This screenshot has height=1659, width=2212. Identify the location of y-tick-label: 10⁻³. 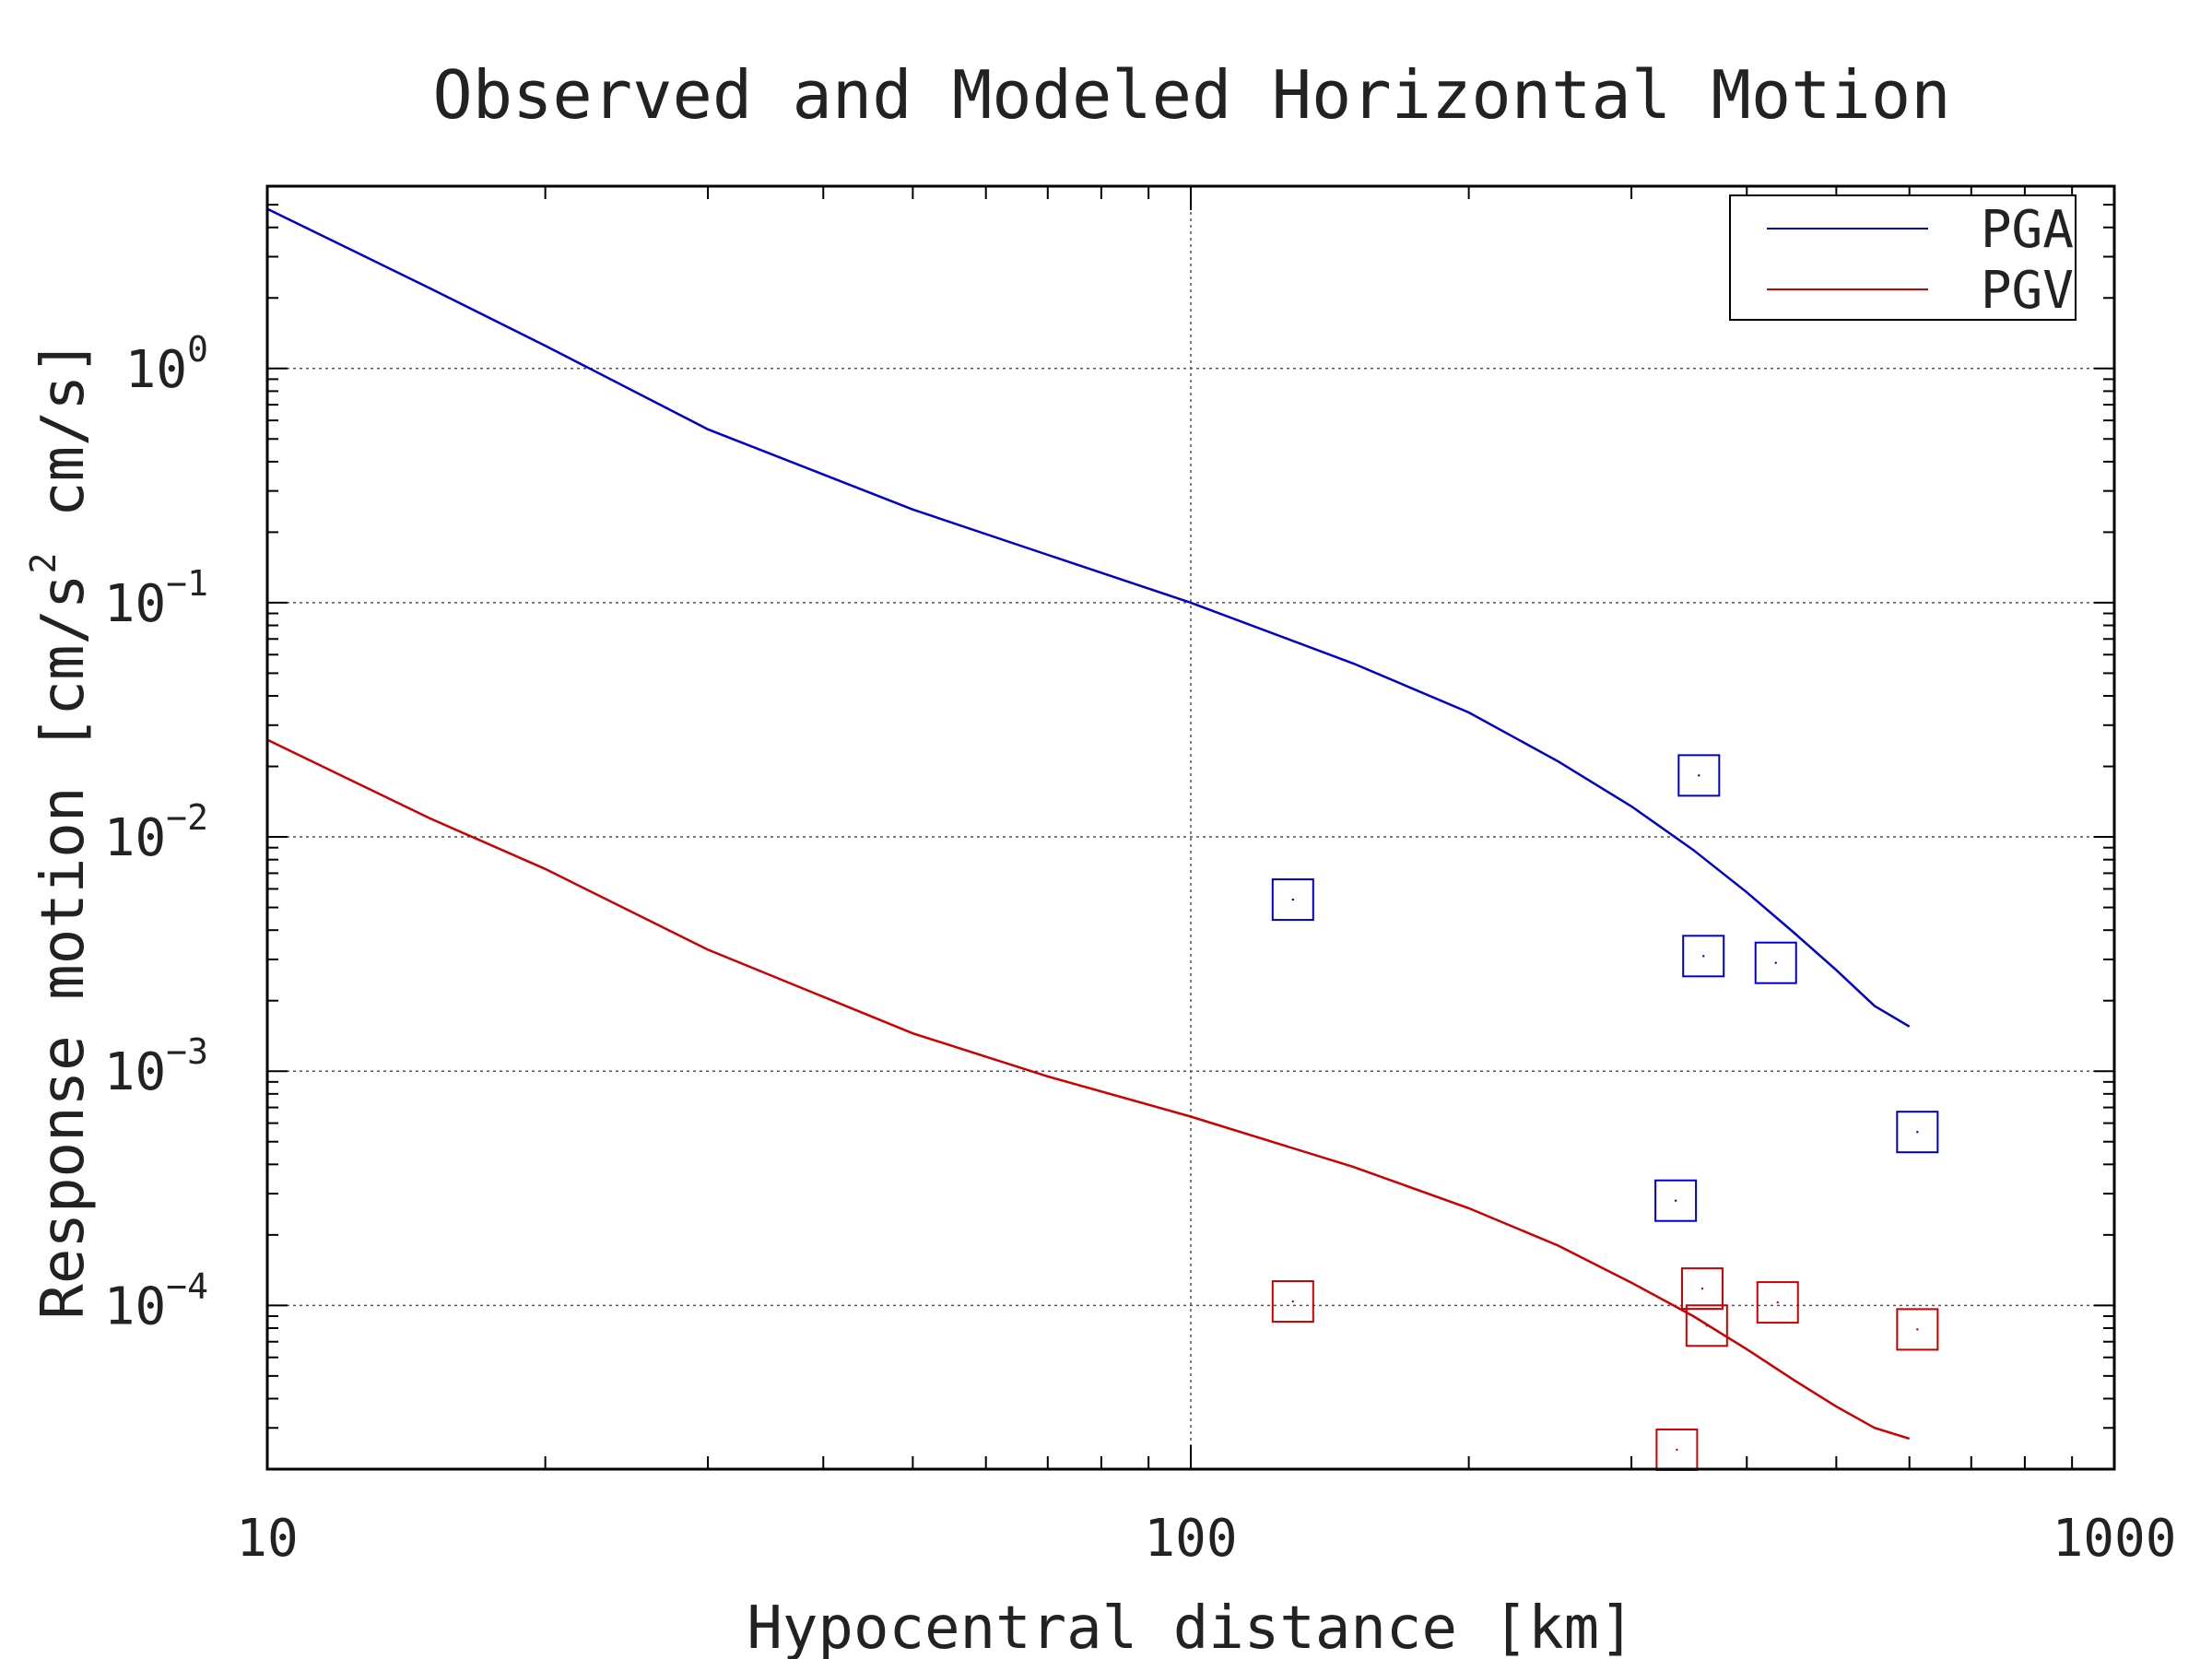
(156, 1066).